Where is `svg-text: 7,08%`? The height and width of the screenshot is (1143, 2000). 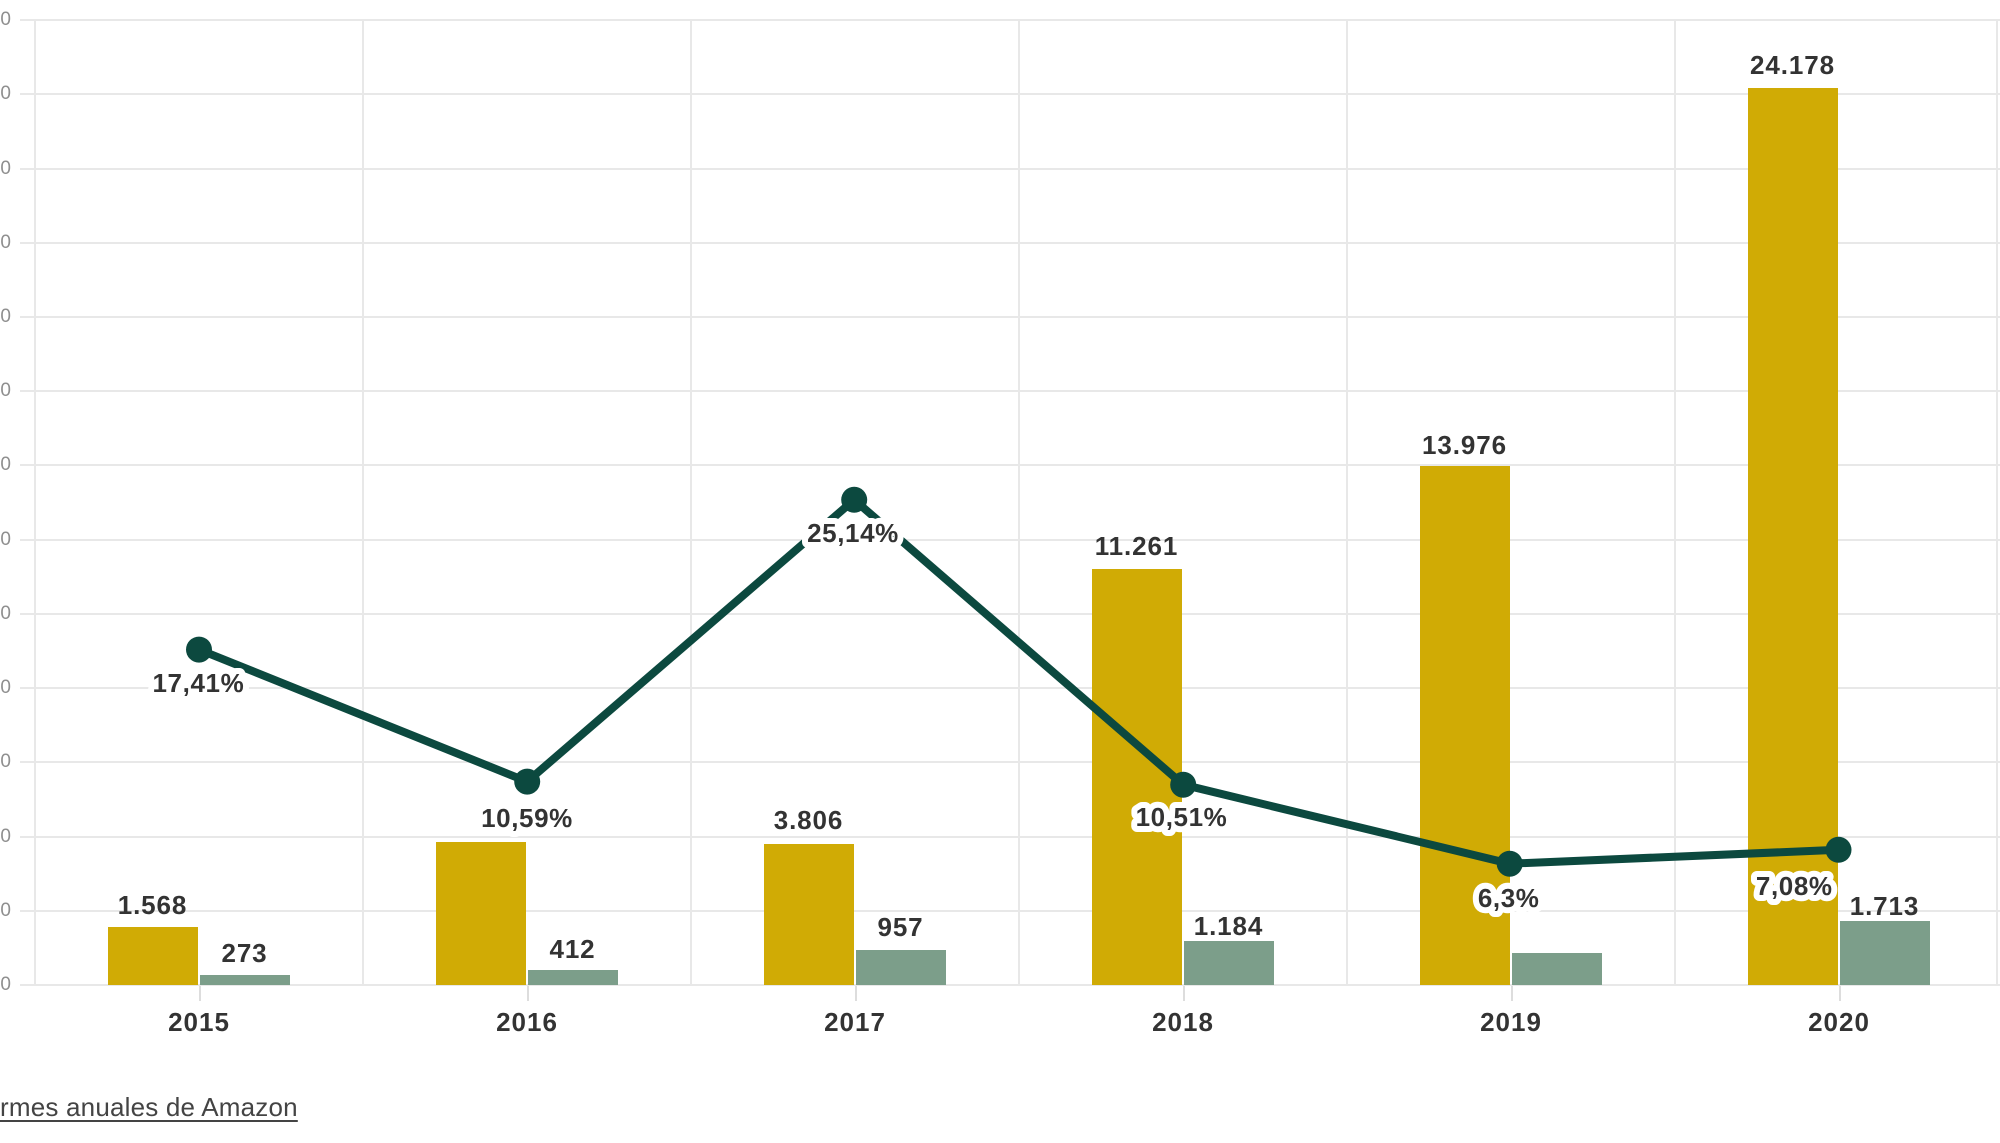
svg-text: 7,08% is located at coordinates (1794, 886).